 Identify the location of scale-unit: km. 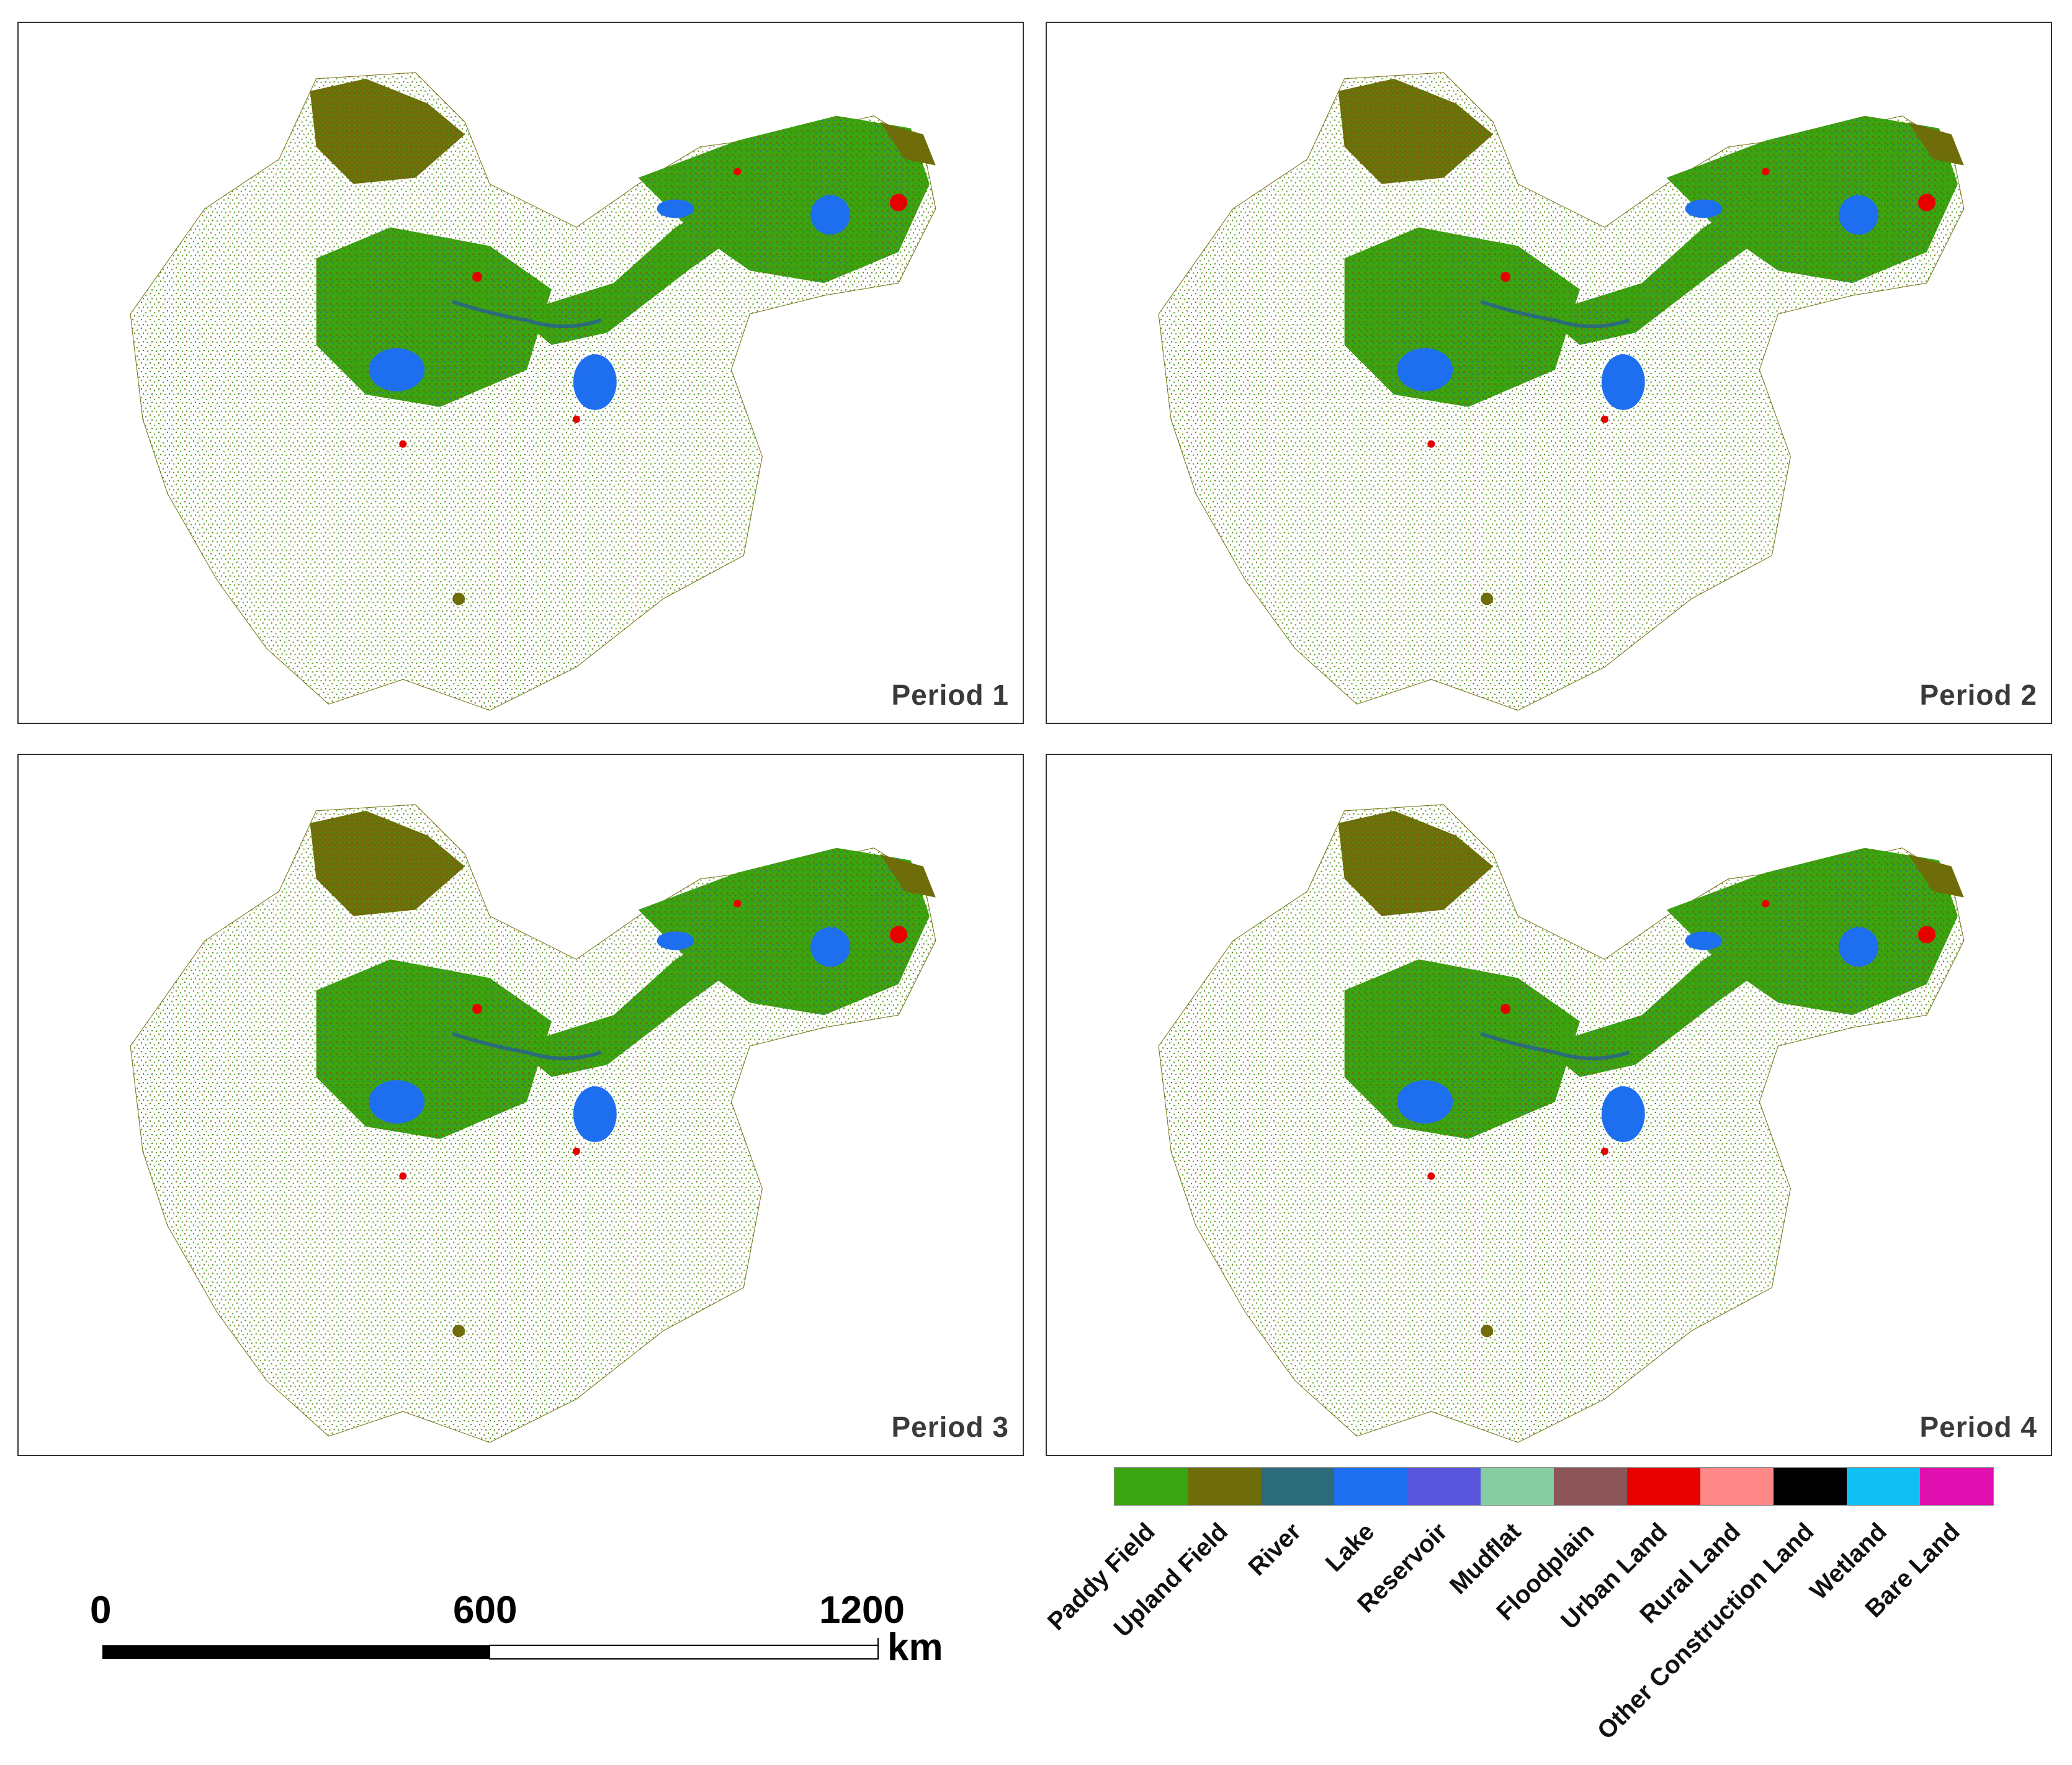
(915, 1647).